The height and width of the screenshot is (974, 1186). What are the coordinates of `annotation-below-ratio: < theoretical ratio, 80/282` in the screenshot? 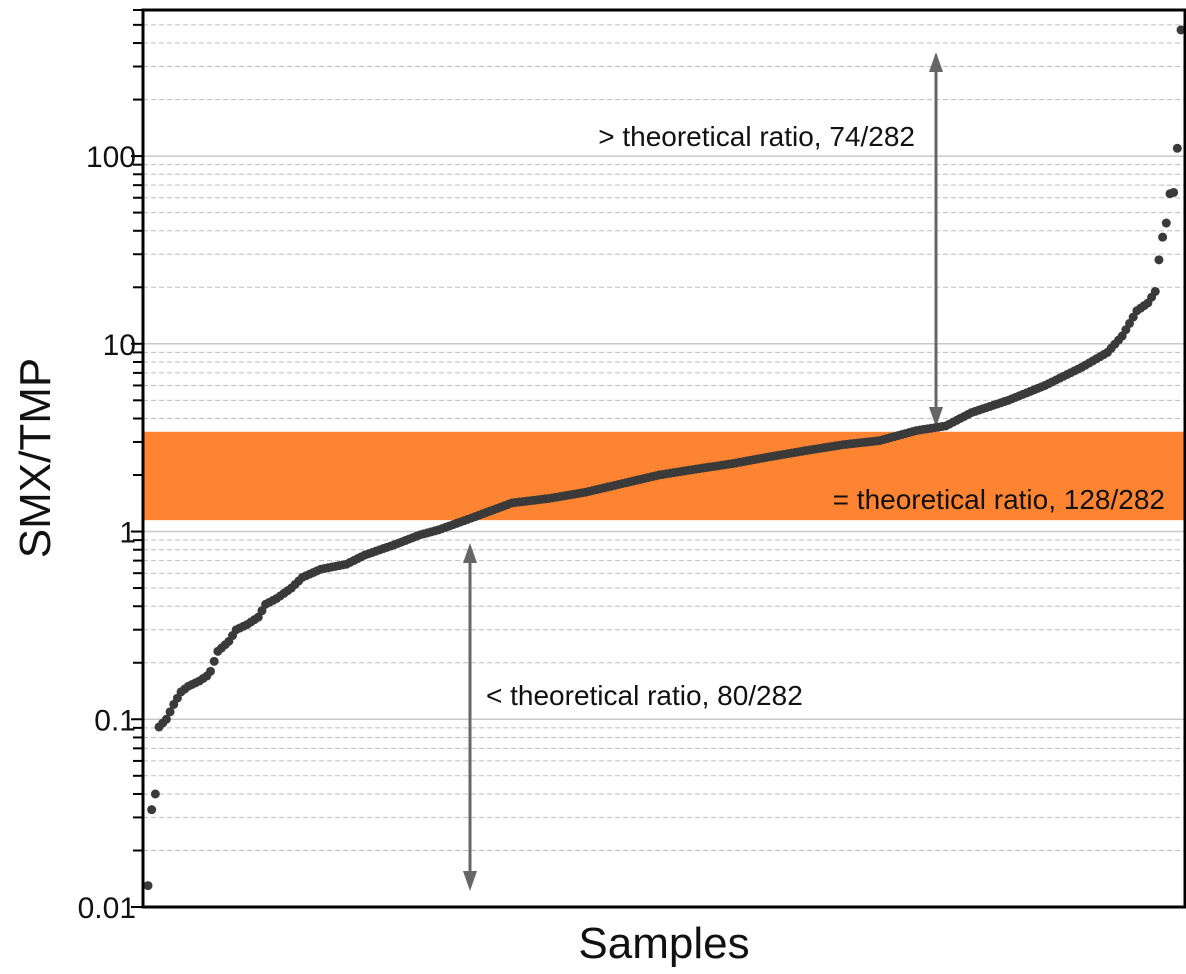 It's located at (644, 695).